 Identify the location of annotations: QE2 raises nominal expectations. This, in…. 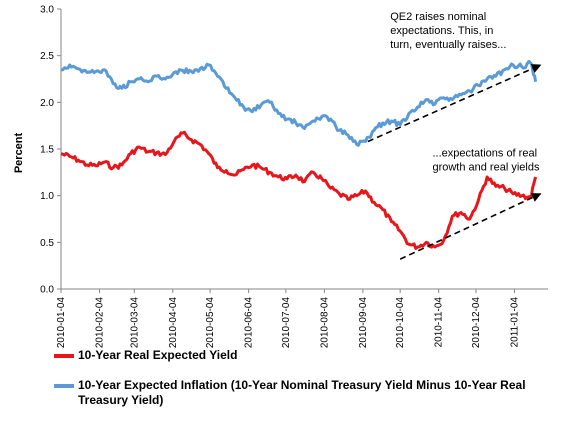
(465, 92).